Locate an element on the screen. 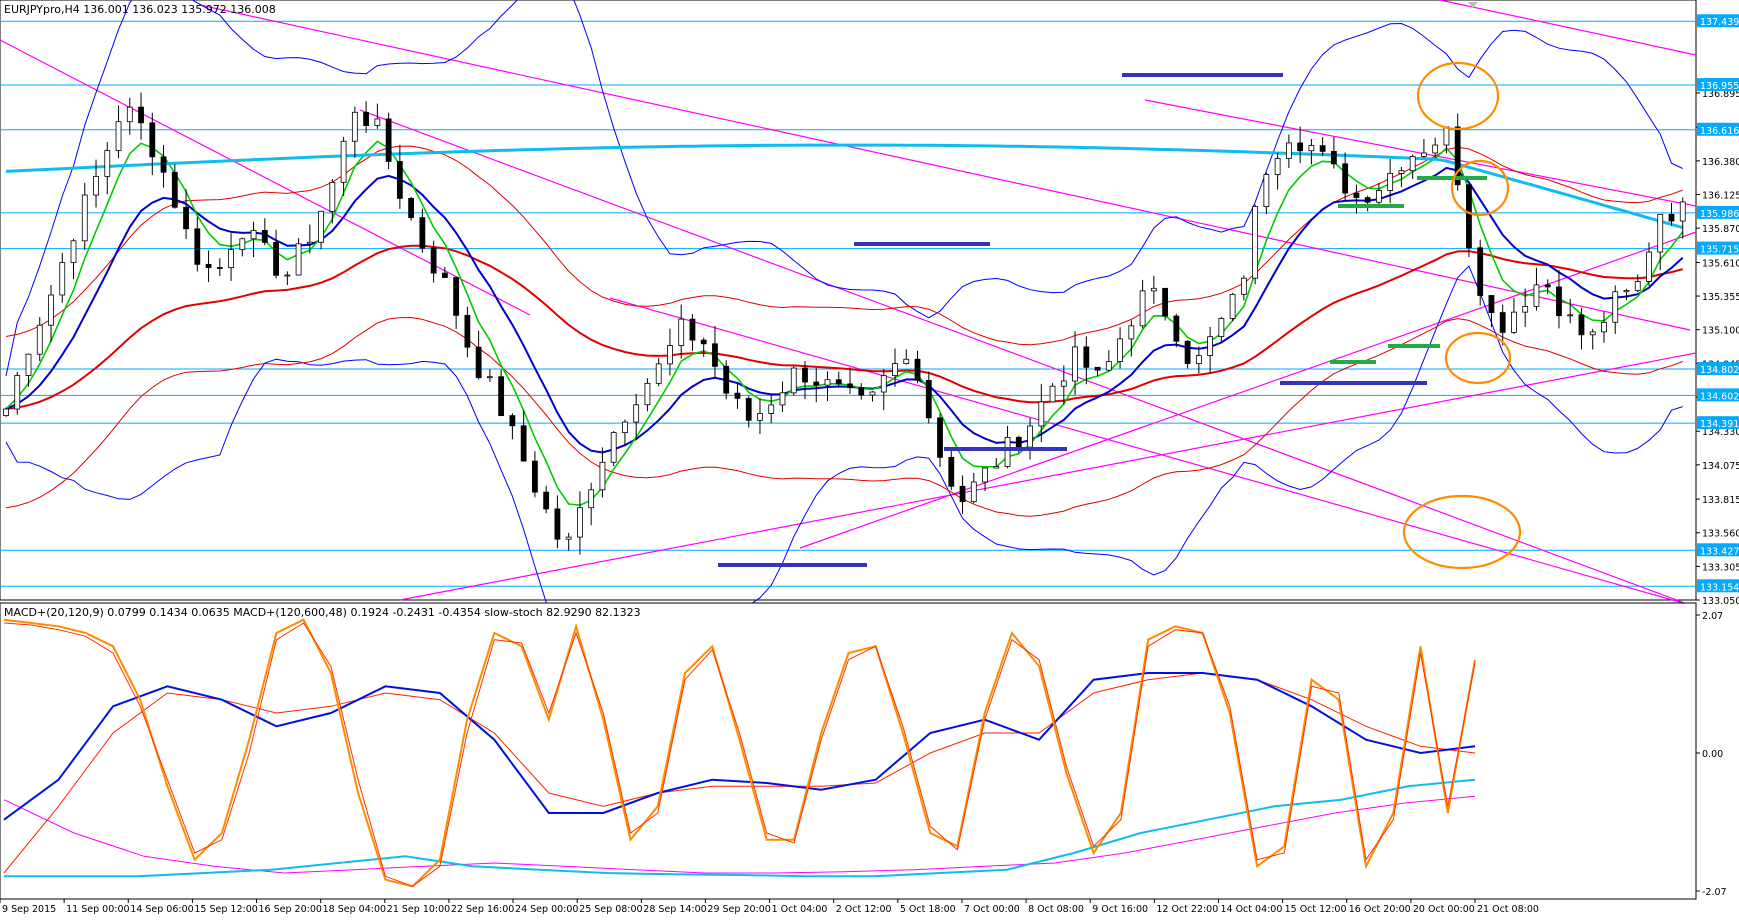 The height and width of the screenshot is (923, 1739). price-tick-label: 136.380 is located at coordinates (1720, 162).